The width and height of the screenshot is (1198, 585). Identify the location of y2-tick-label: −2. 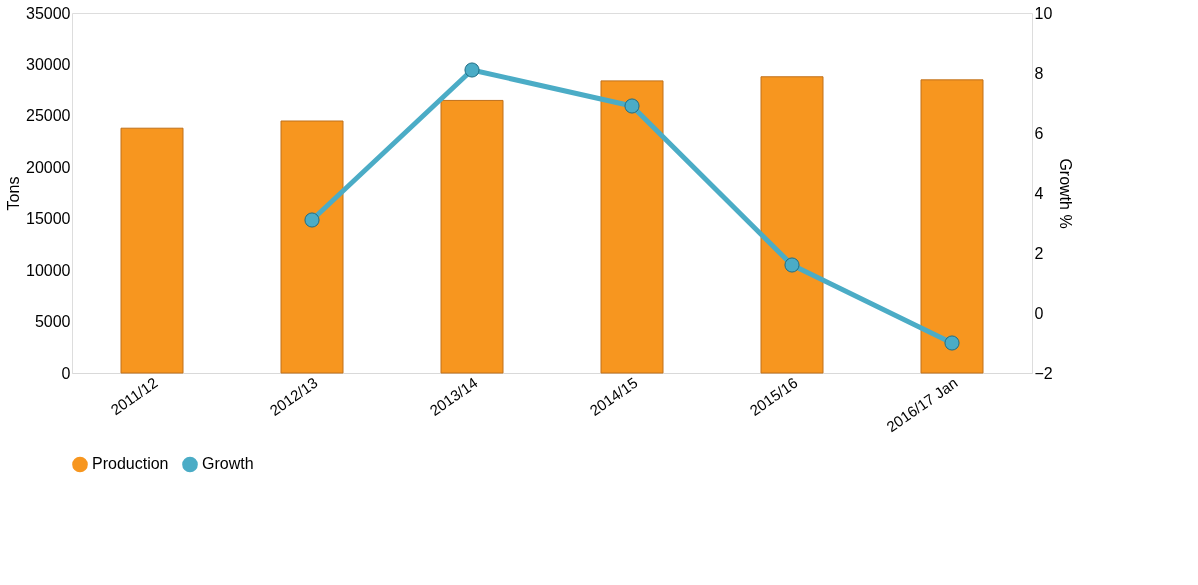
(1043, 373).